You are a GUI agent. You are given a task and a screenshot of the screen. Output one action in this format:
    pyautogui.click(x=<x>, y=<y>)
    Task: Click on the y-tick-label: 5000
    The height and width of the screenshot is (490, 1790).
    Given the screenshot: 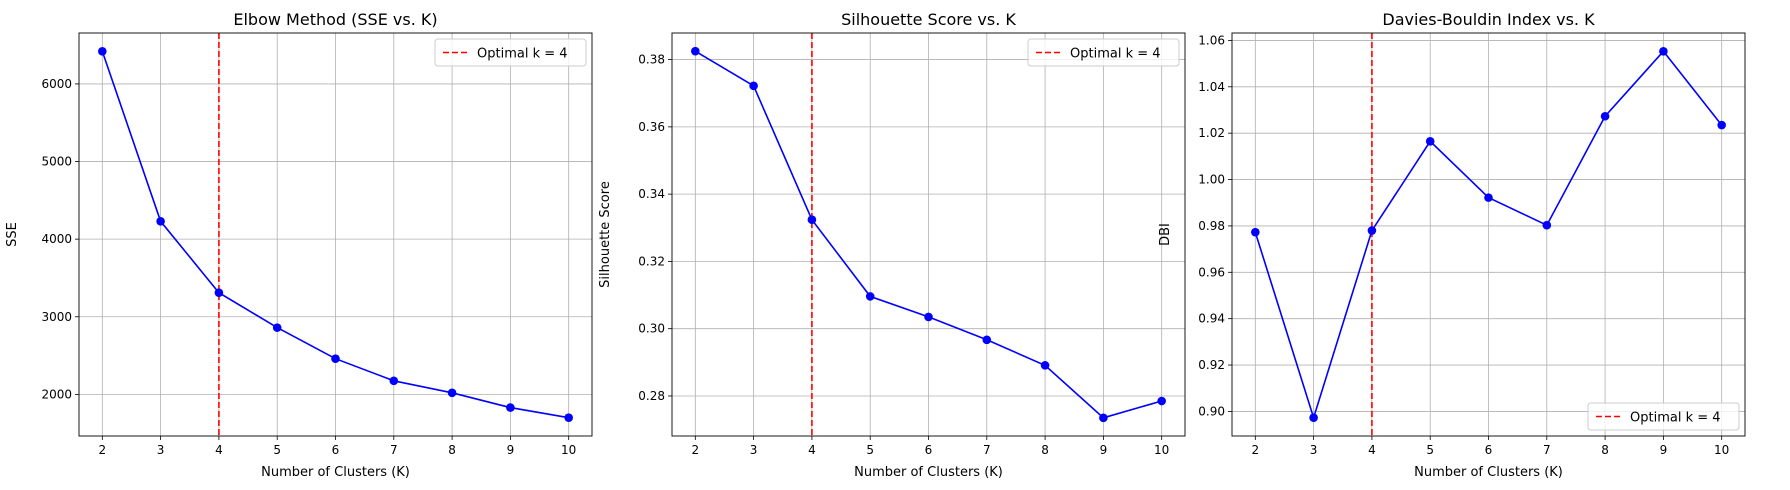 What is the action you would take?
    pyautogui.click(x=56, y=162)
    